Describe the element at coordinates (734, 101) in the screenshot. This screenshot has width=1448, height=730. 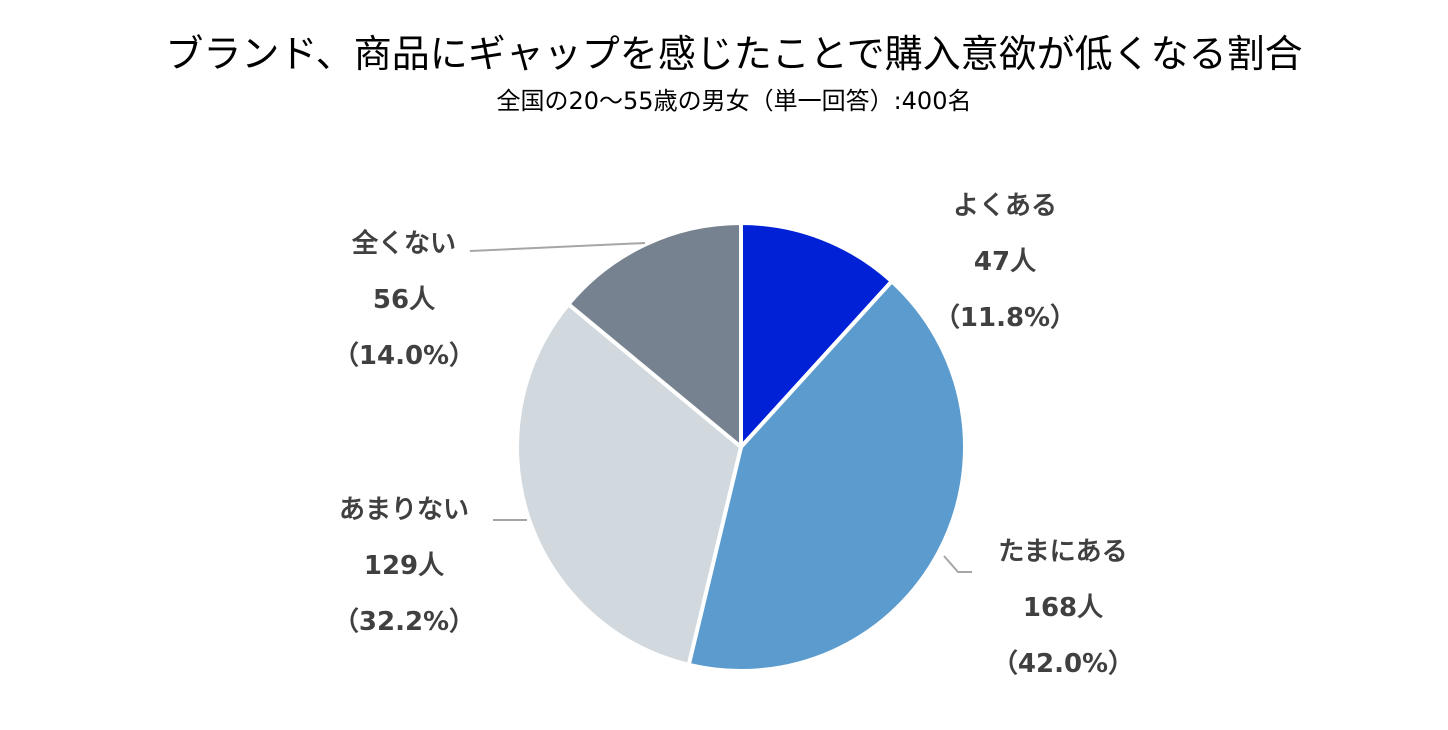
I see `chart-subtitle: 全国の20～55歳の男女（単一回答）:400名` at that location.